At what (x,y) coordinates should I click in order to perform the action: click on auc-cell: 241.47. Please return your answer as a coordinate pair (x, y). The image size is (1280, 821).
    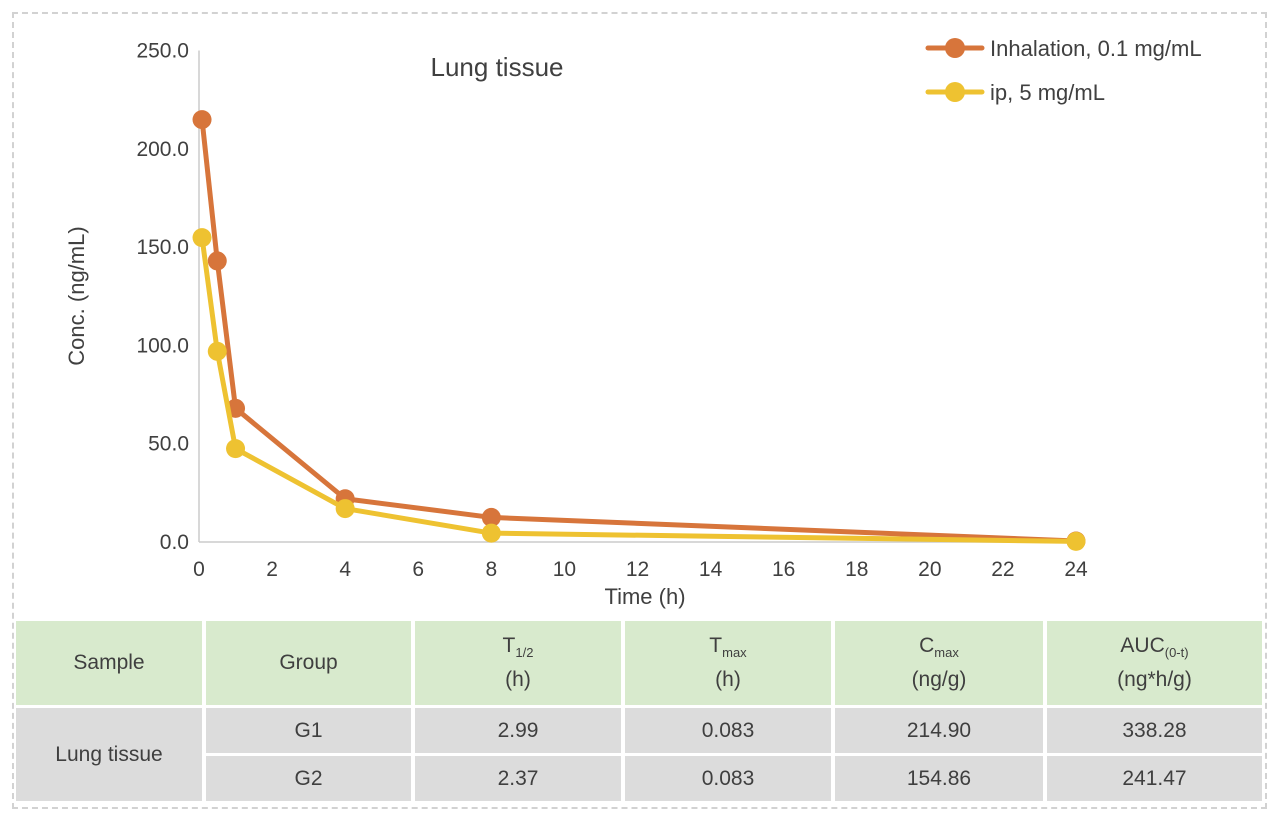
    Looking at the image, I should click on (1154, 778).